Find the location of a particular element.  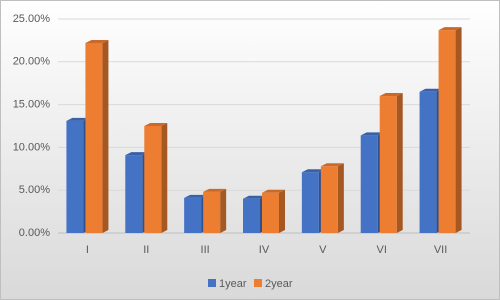

x-tick-label: VI is located at coordinates (382, 250).